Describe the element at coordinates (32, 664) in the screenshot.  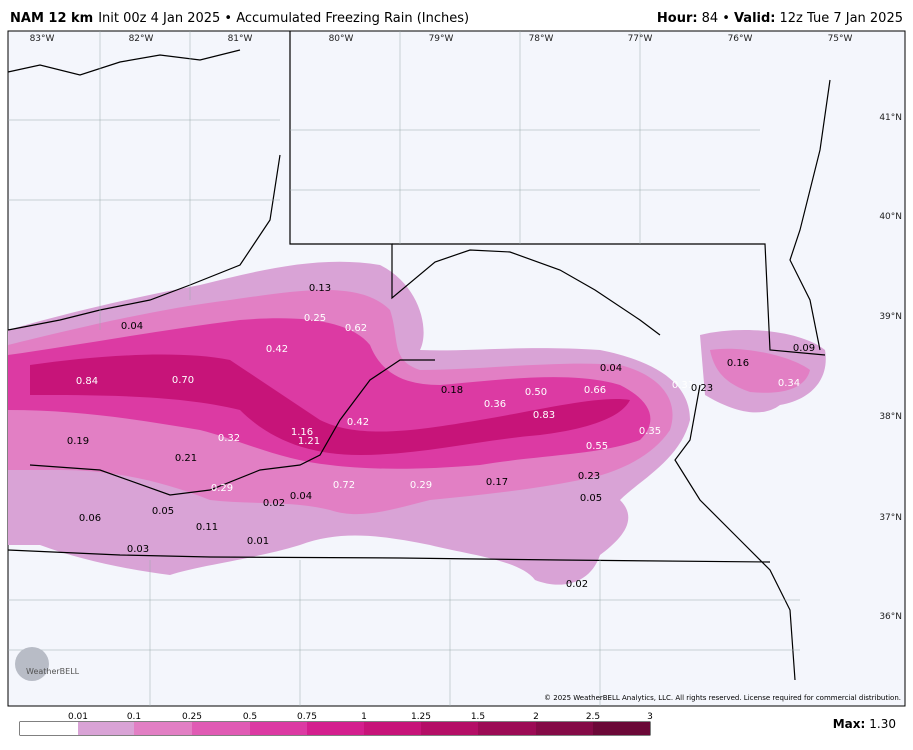
I see `logo-globe` at that location.